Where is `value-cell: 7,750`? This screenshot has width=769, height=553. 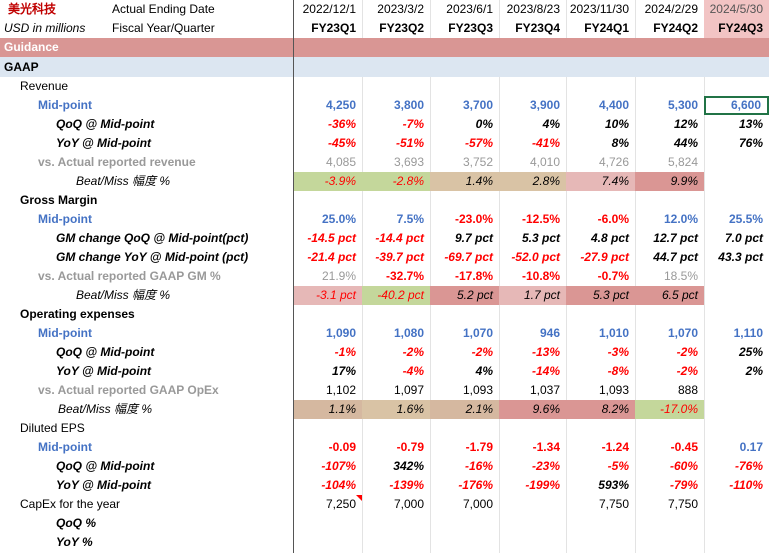
value-cell: 7,750 is located at coordinates (682, 504).